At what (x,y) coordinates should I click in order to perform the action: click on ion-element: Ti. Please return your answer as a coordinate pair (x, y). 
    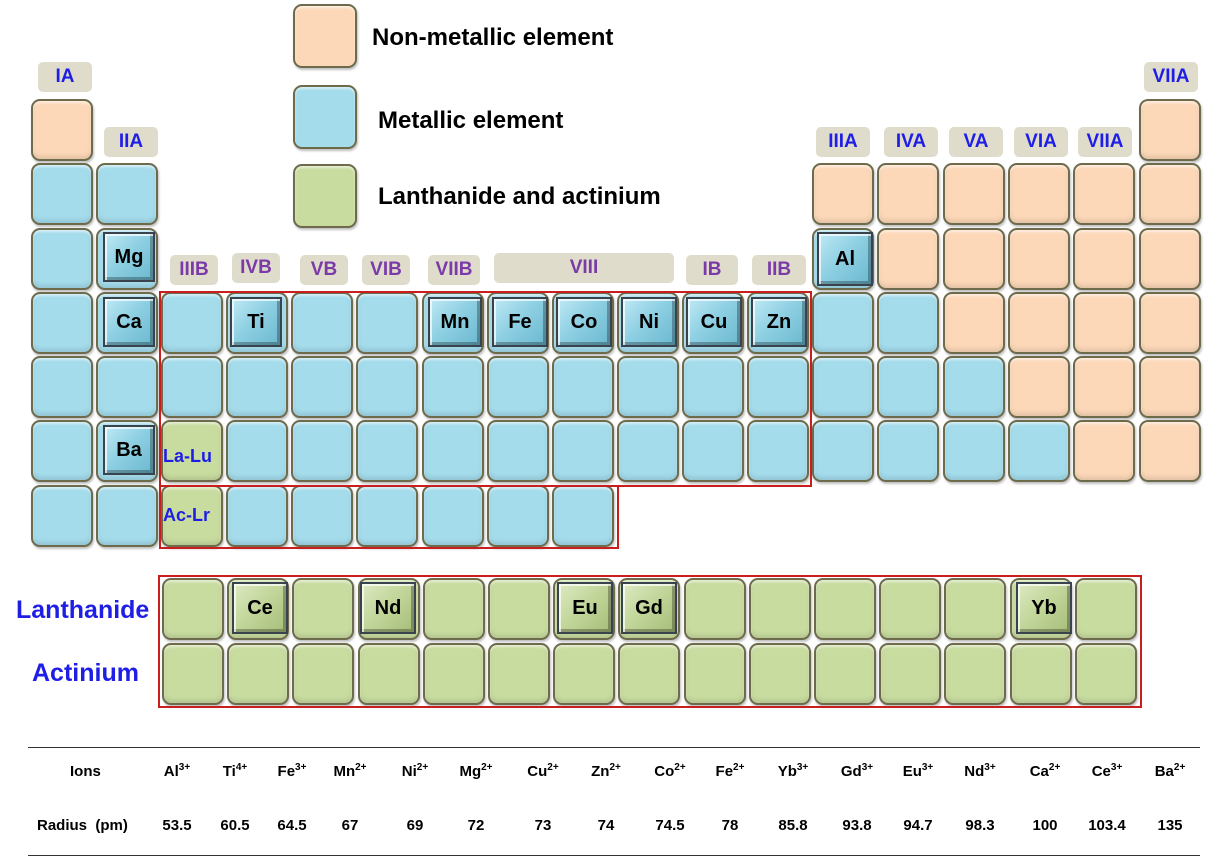
    Looking at the image, I should click on (229, 771).